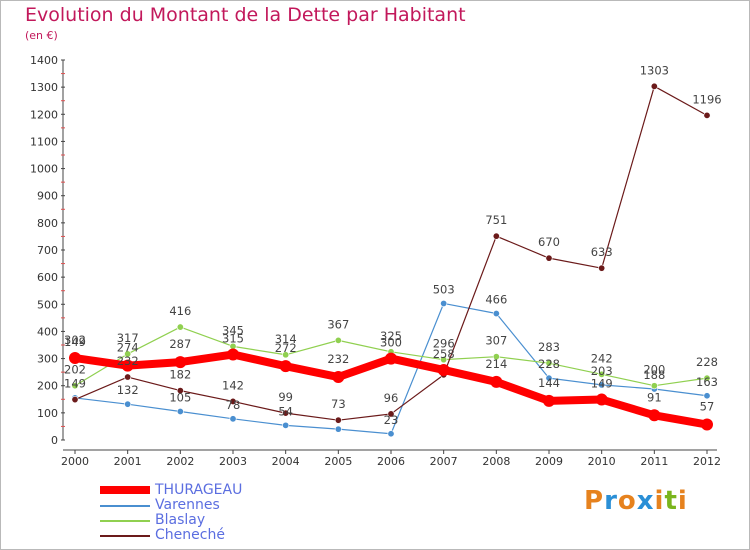 The width and height of the screenshot is (750, 550). Describe the element at coordinates (233, 385) in the screenshot. I see `data-label: 142` at that location.